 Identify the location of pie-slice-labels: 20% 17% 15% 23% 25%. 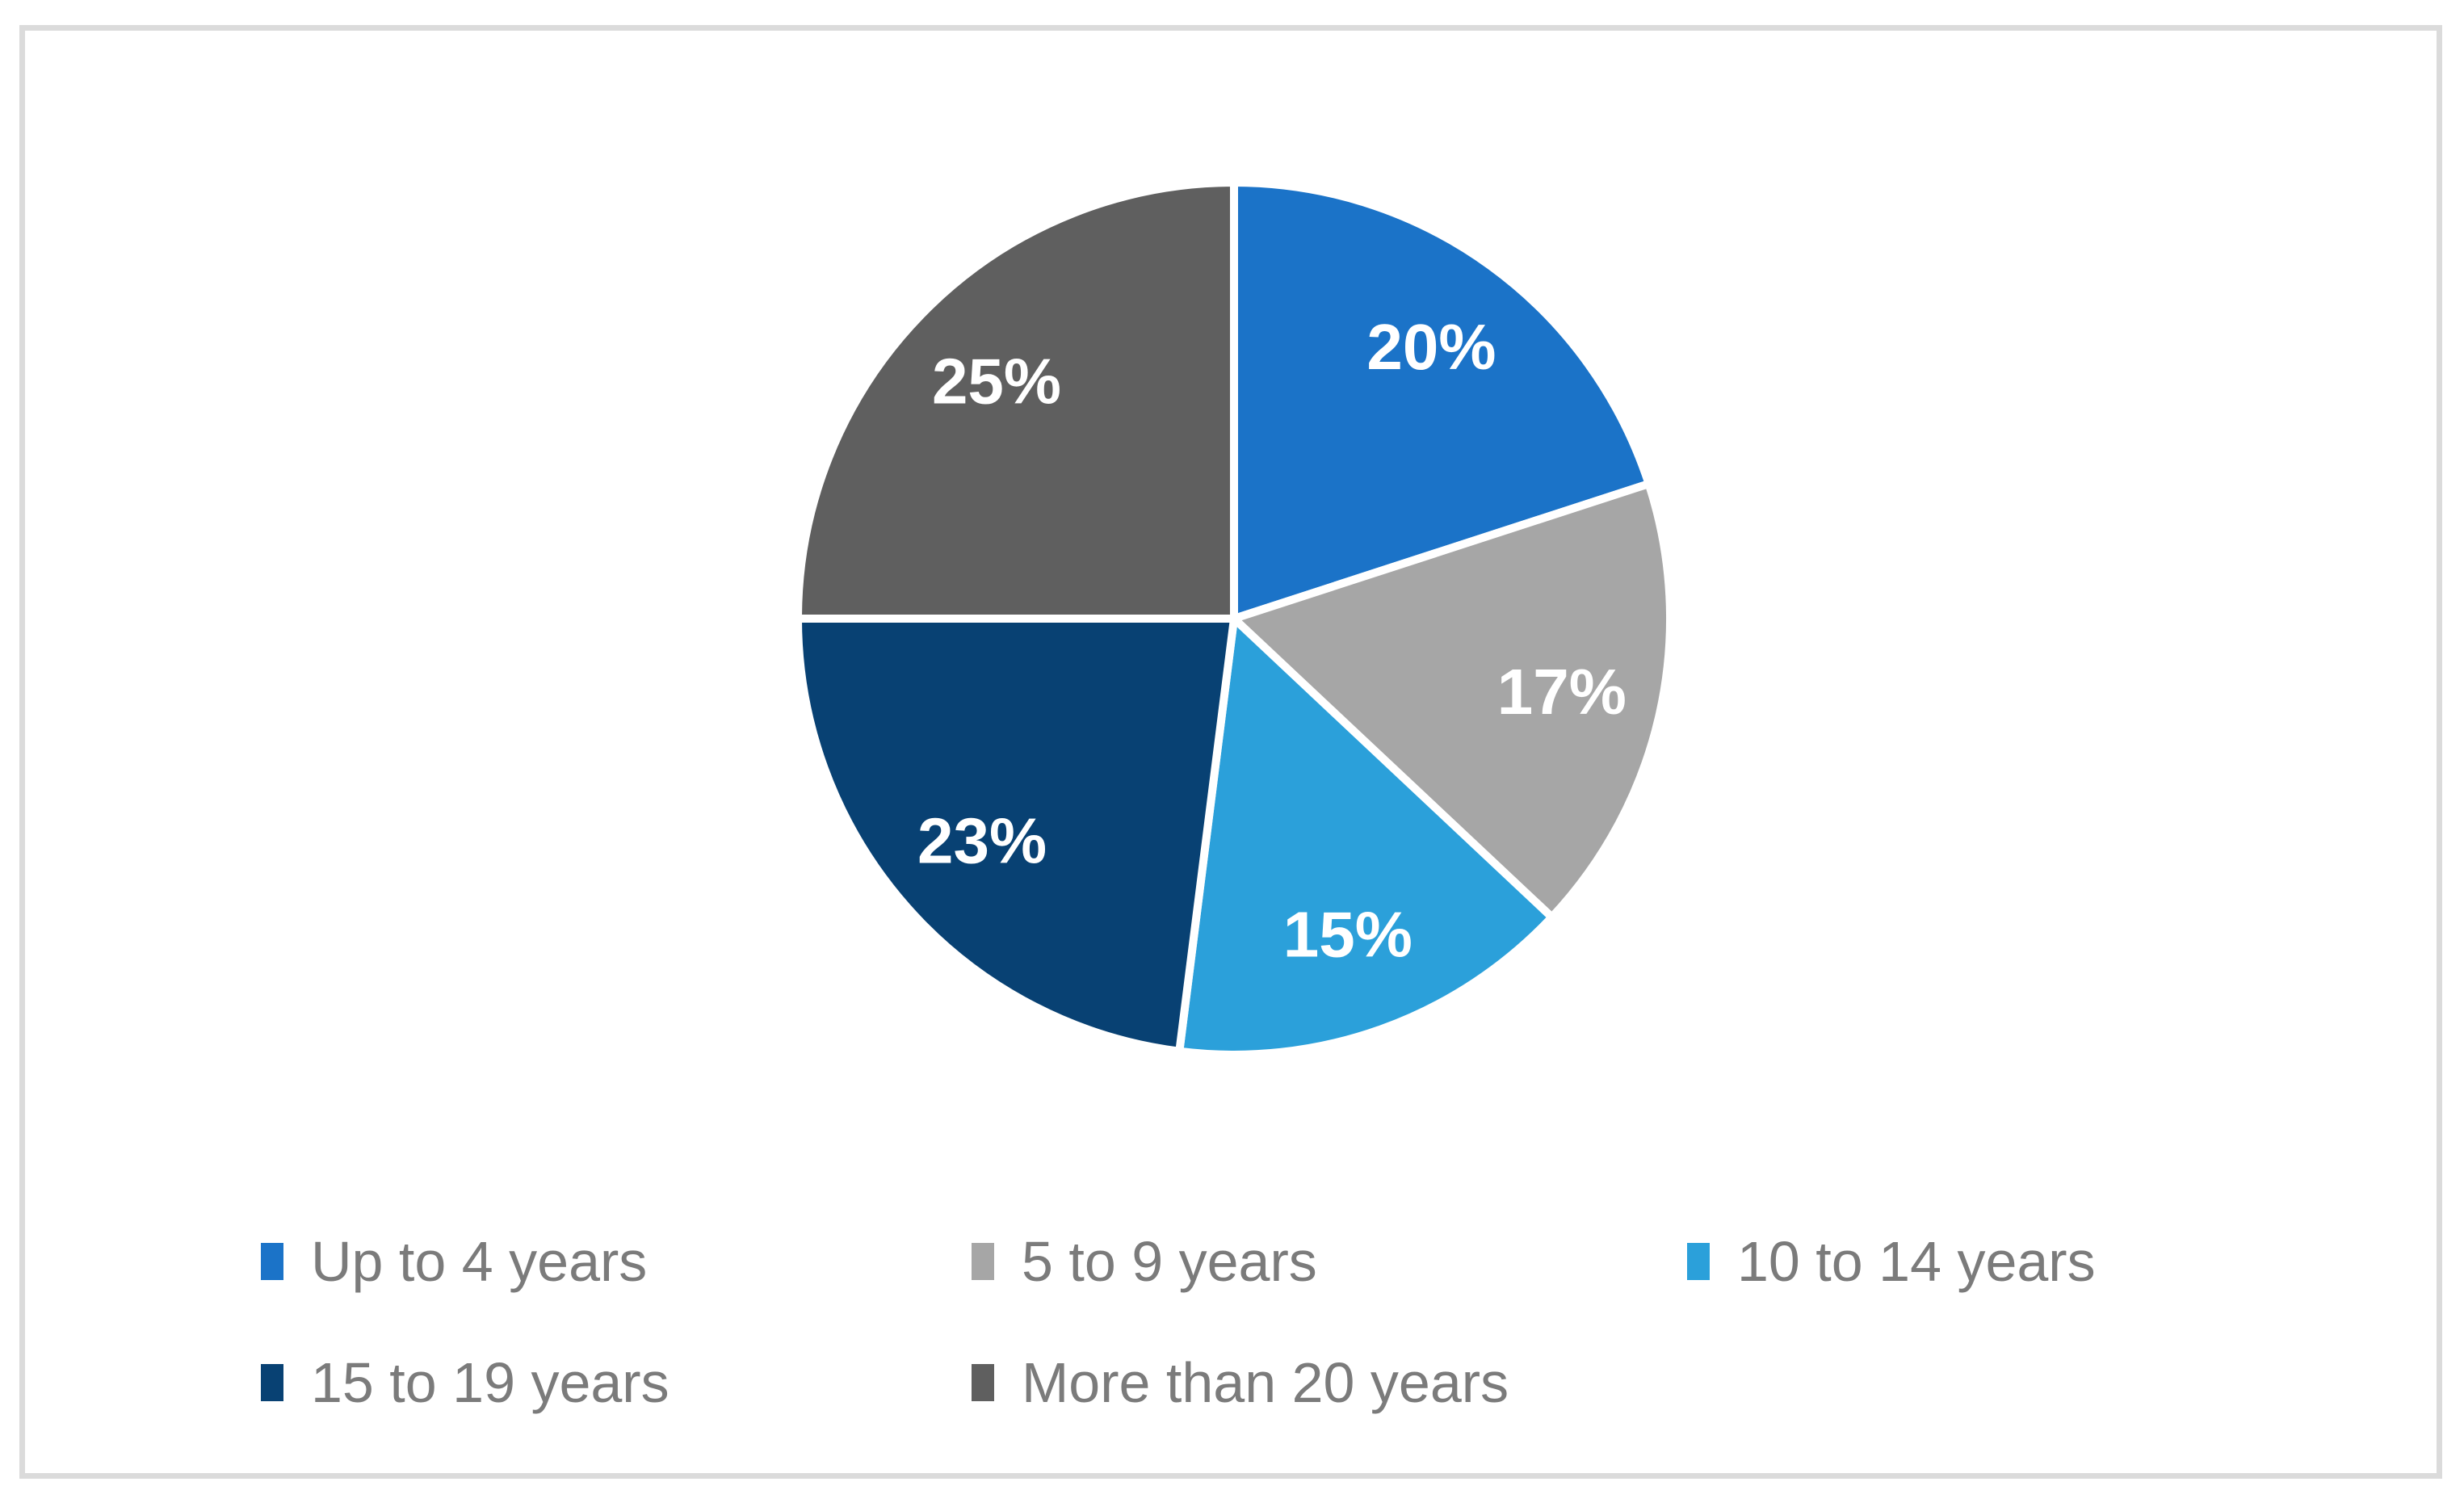
(1272, 641).